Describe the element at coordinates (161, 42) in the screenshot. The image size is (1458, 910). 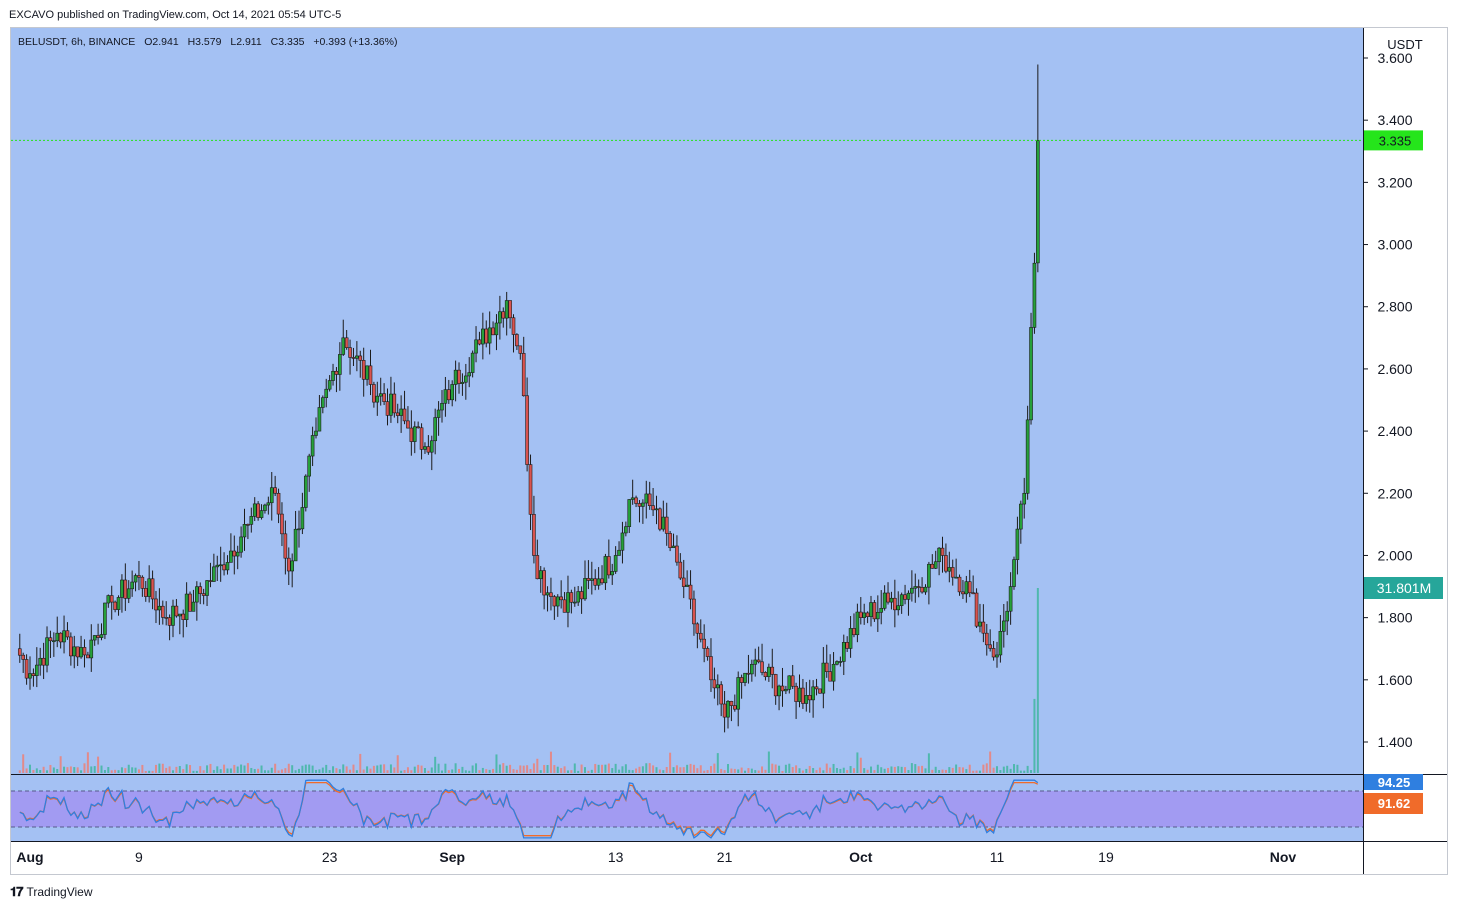
I see `legend-open: O2.941` at that location.